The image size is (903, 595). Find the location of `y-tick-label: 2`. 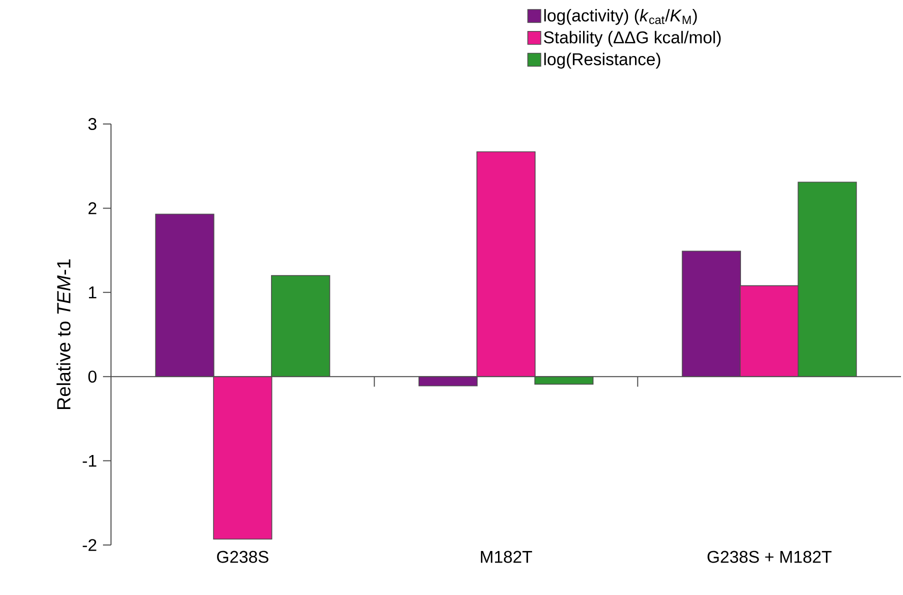

y-tick-label: 2 is located at coordinates (92, 208).